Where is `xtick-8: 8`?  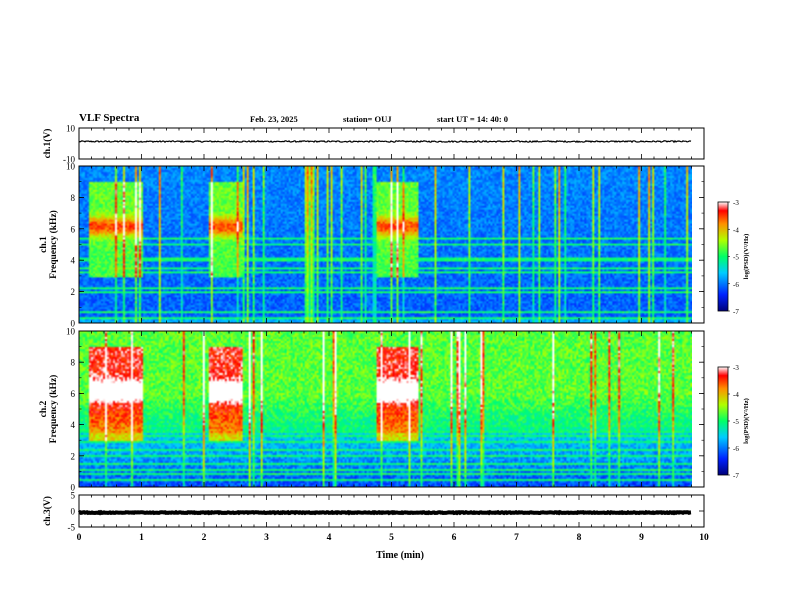 xtick-8: 8 is located at coordinates (579, 538).